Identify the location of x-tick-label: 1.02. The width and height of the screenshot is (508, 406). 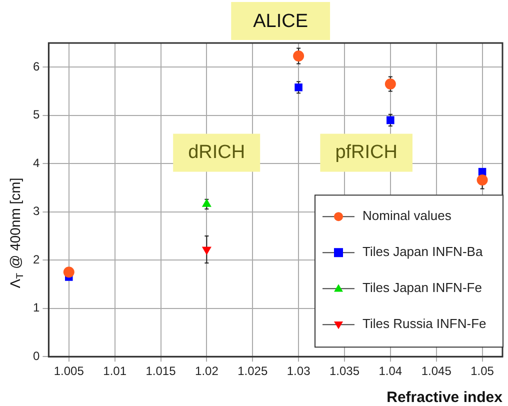
(207, 371).